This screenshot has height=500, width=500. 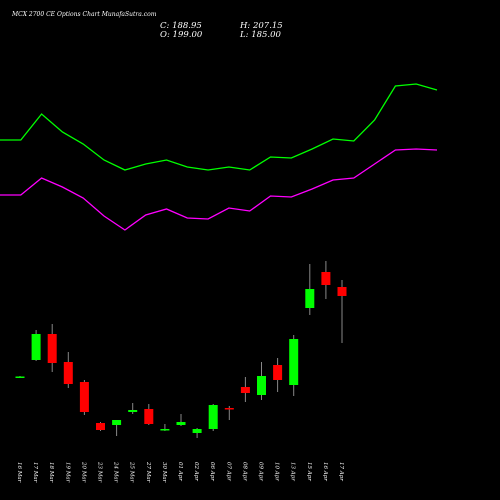 What do you see at coordinates (51, 472) in the screenshot?
I see `x-tick-label: 18 Mar` at bounding box center [51, 472].